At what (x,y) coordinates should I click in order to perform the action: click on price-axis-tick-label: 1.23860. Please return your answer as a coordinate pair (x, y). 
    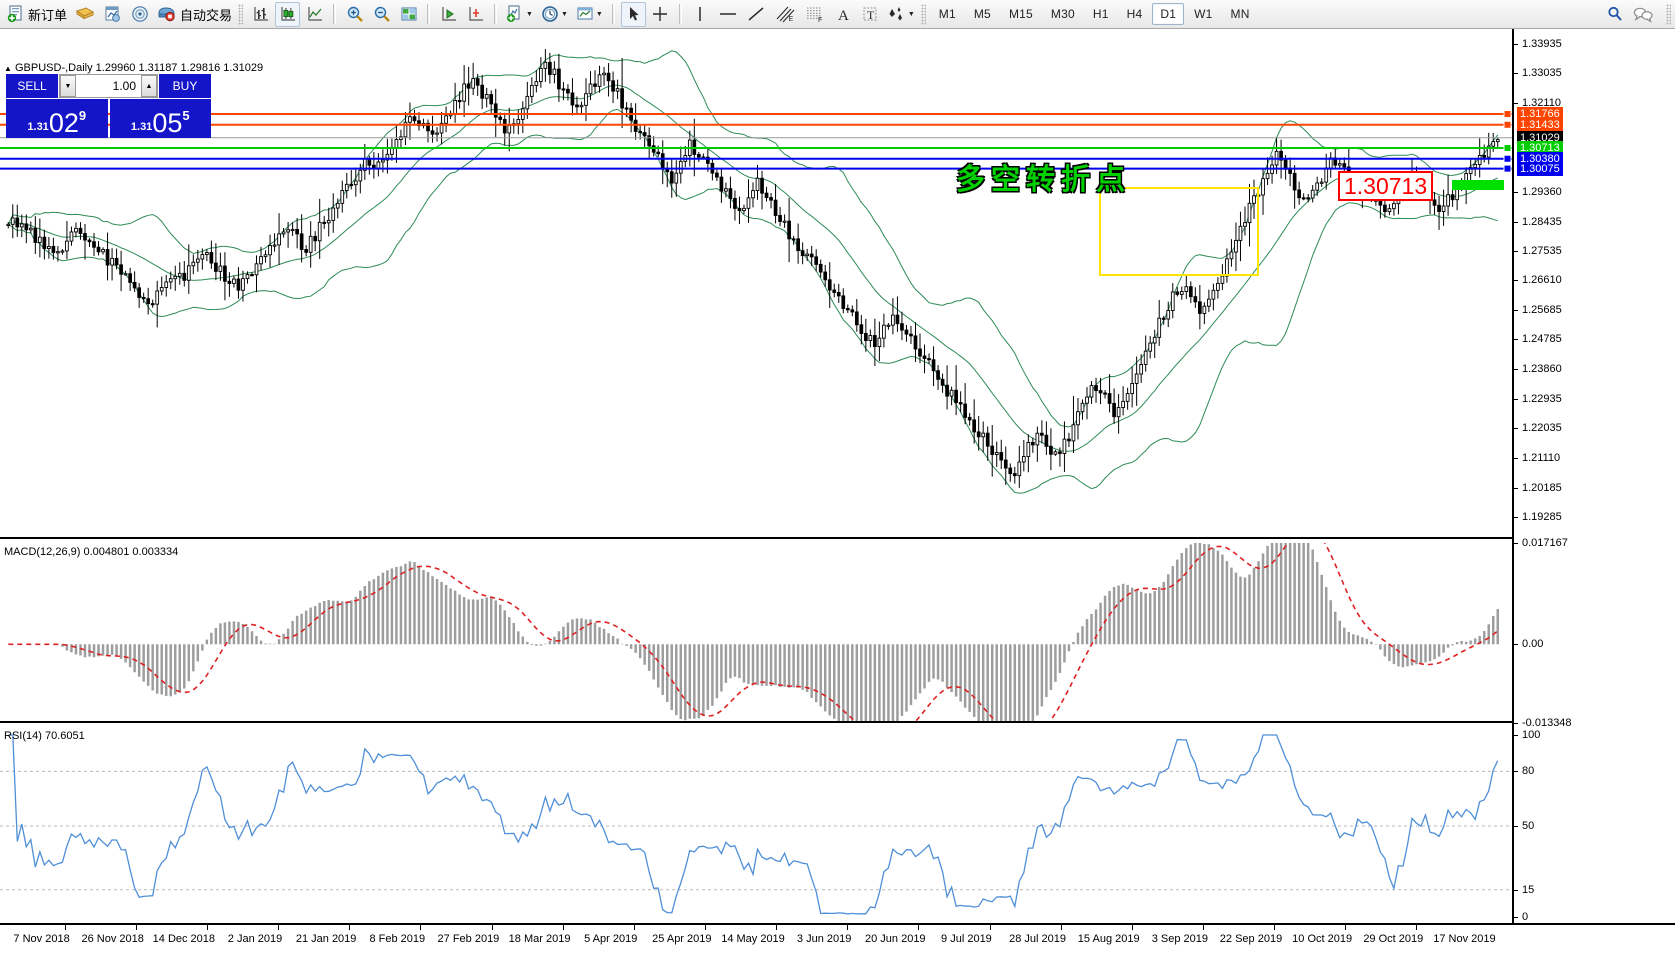
    Looking at the image, I should click on (1542, 369).